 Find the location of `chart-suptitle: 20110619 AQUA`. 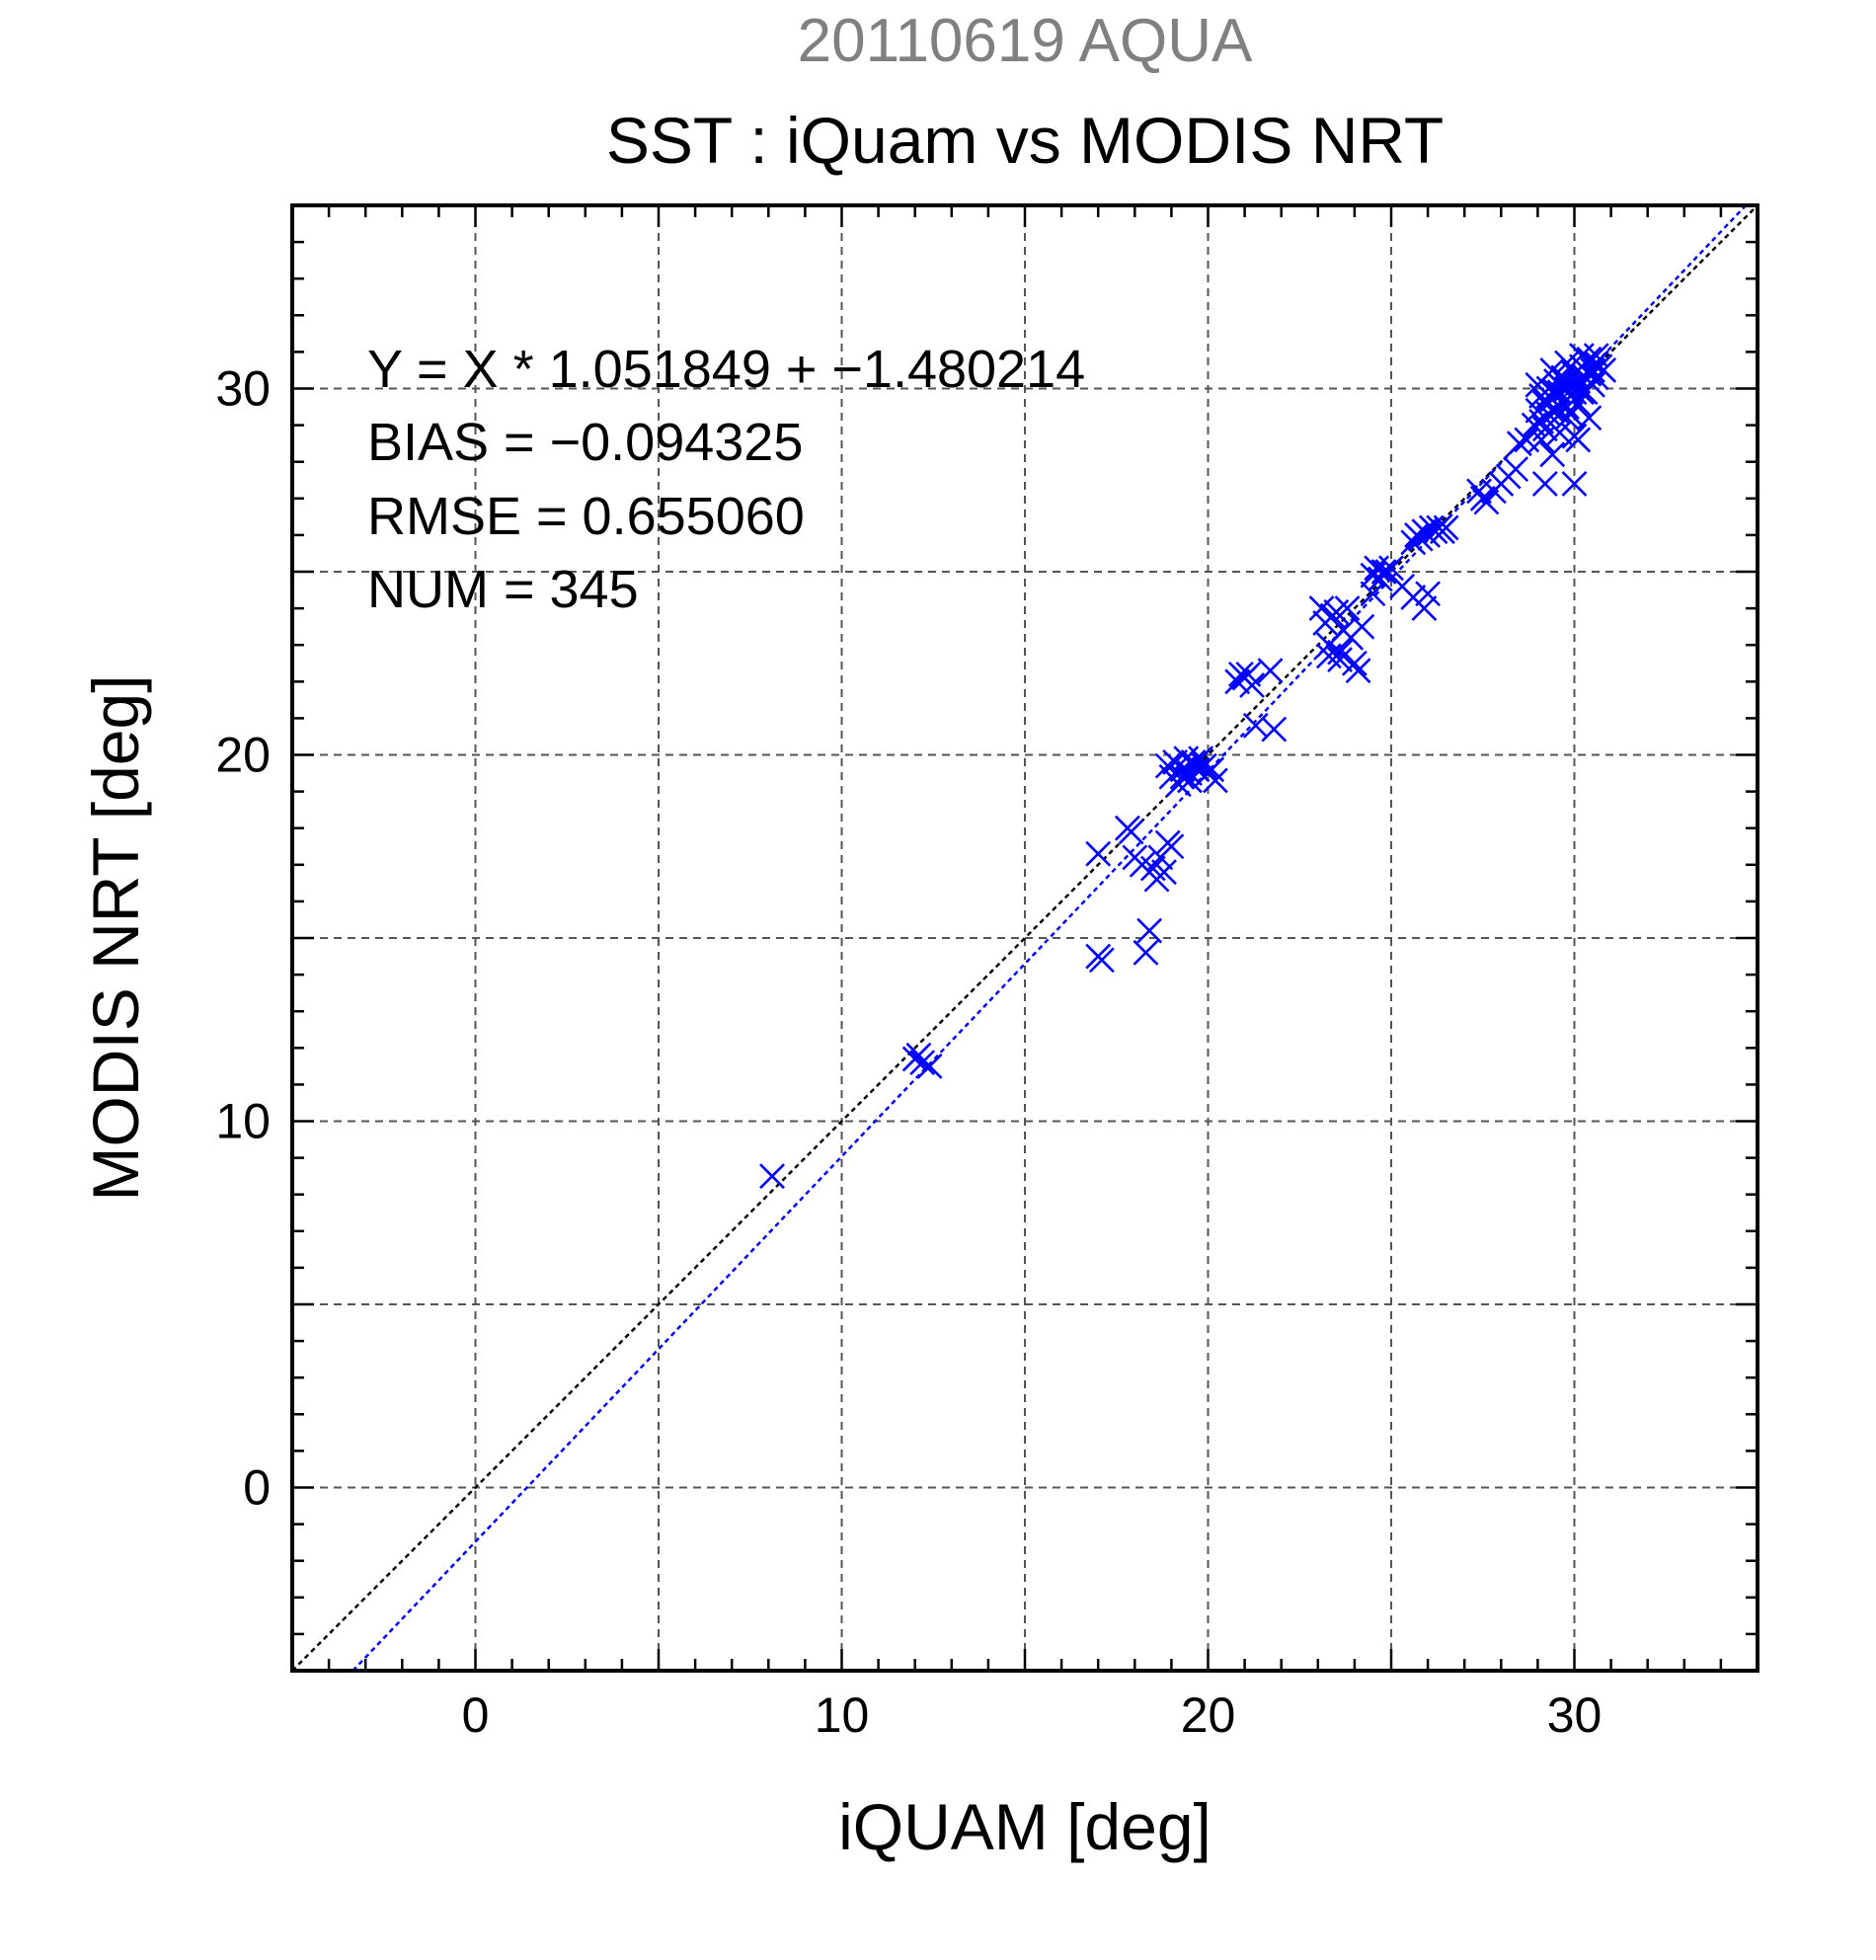

chart-suptitle: 20110619 AQUA is located at coordinates (1025, 41).